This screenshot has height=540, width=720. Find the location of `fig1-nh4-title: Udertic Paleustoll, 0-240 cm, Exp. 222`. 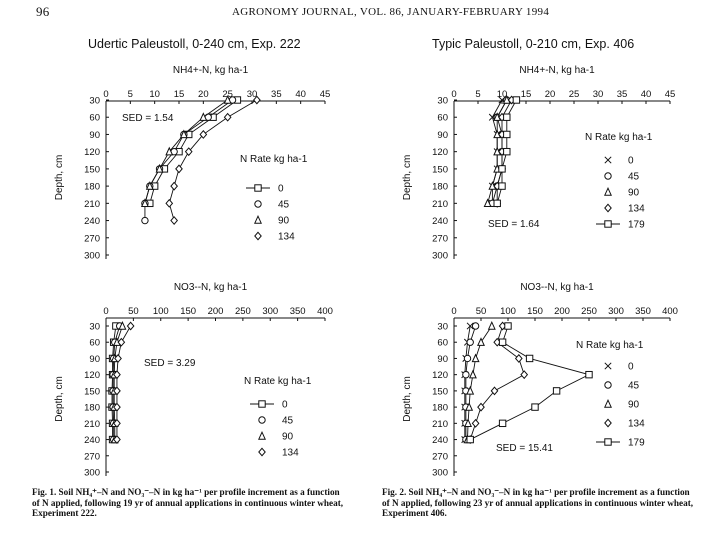

fig1-nh4-title: Udertic Paleustoll, 0-240 cm, Exp. 222 is located at coordinates (194, 44).